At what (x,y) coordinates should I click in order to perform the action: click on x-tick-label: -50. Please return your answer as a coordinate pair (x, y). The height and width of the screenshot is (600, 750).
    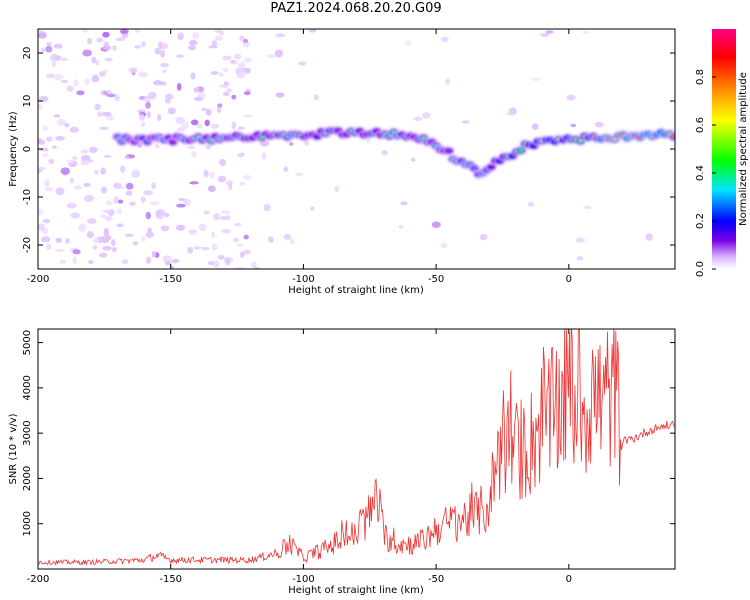
    Looking at the image, I should click on (436, 279).